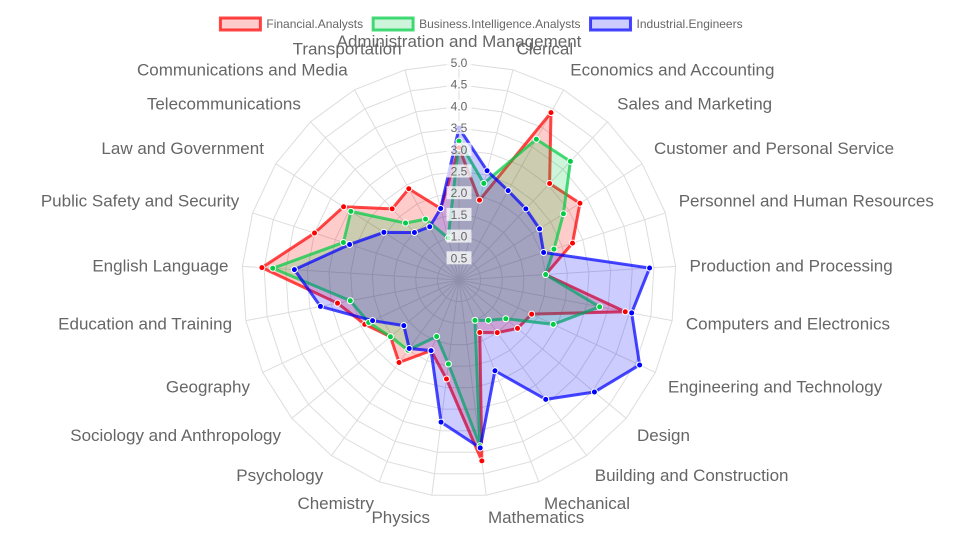 The width and height of the screenshot is (963, 547). What do you see at coordinates (279, 475) in the screenshot?
I see `axis-label: Psychology` at bounding box center [279, 475].